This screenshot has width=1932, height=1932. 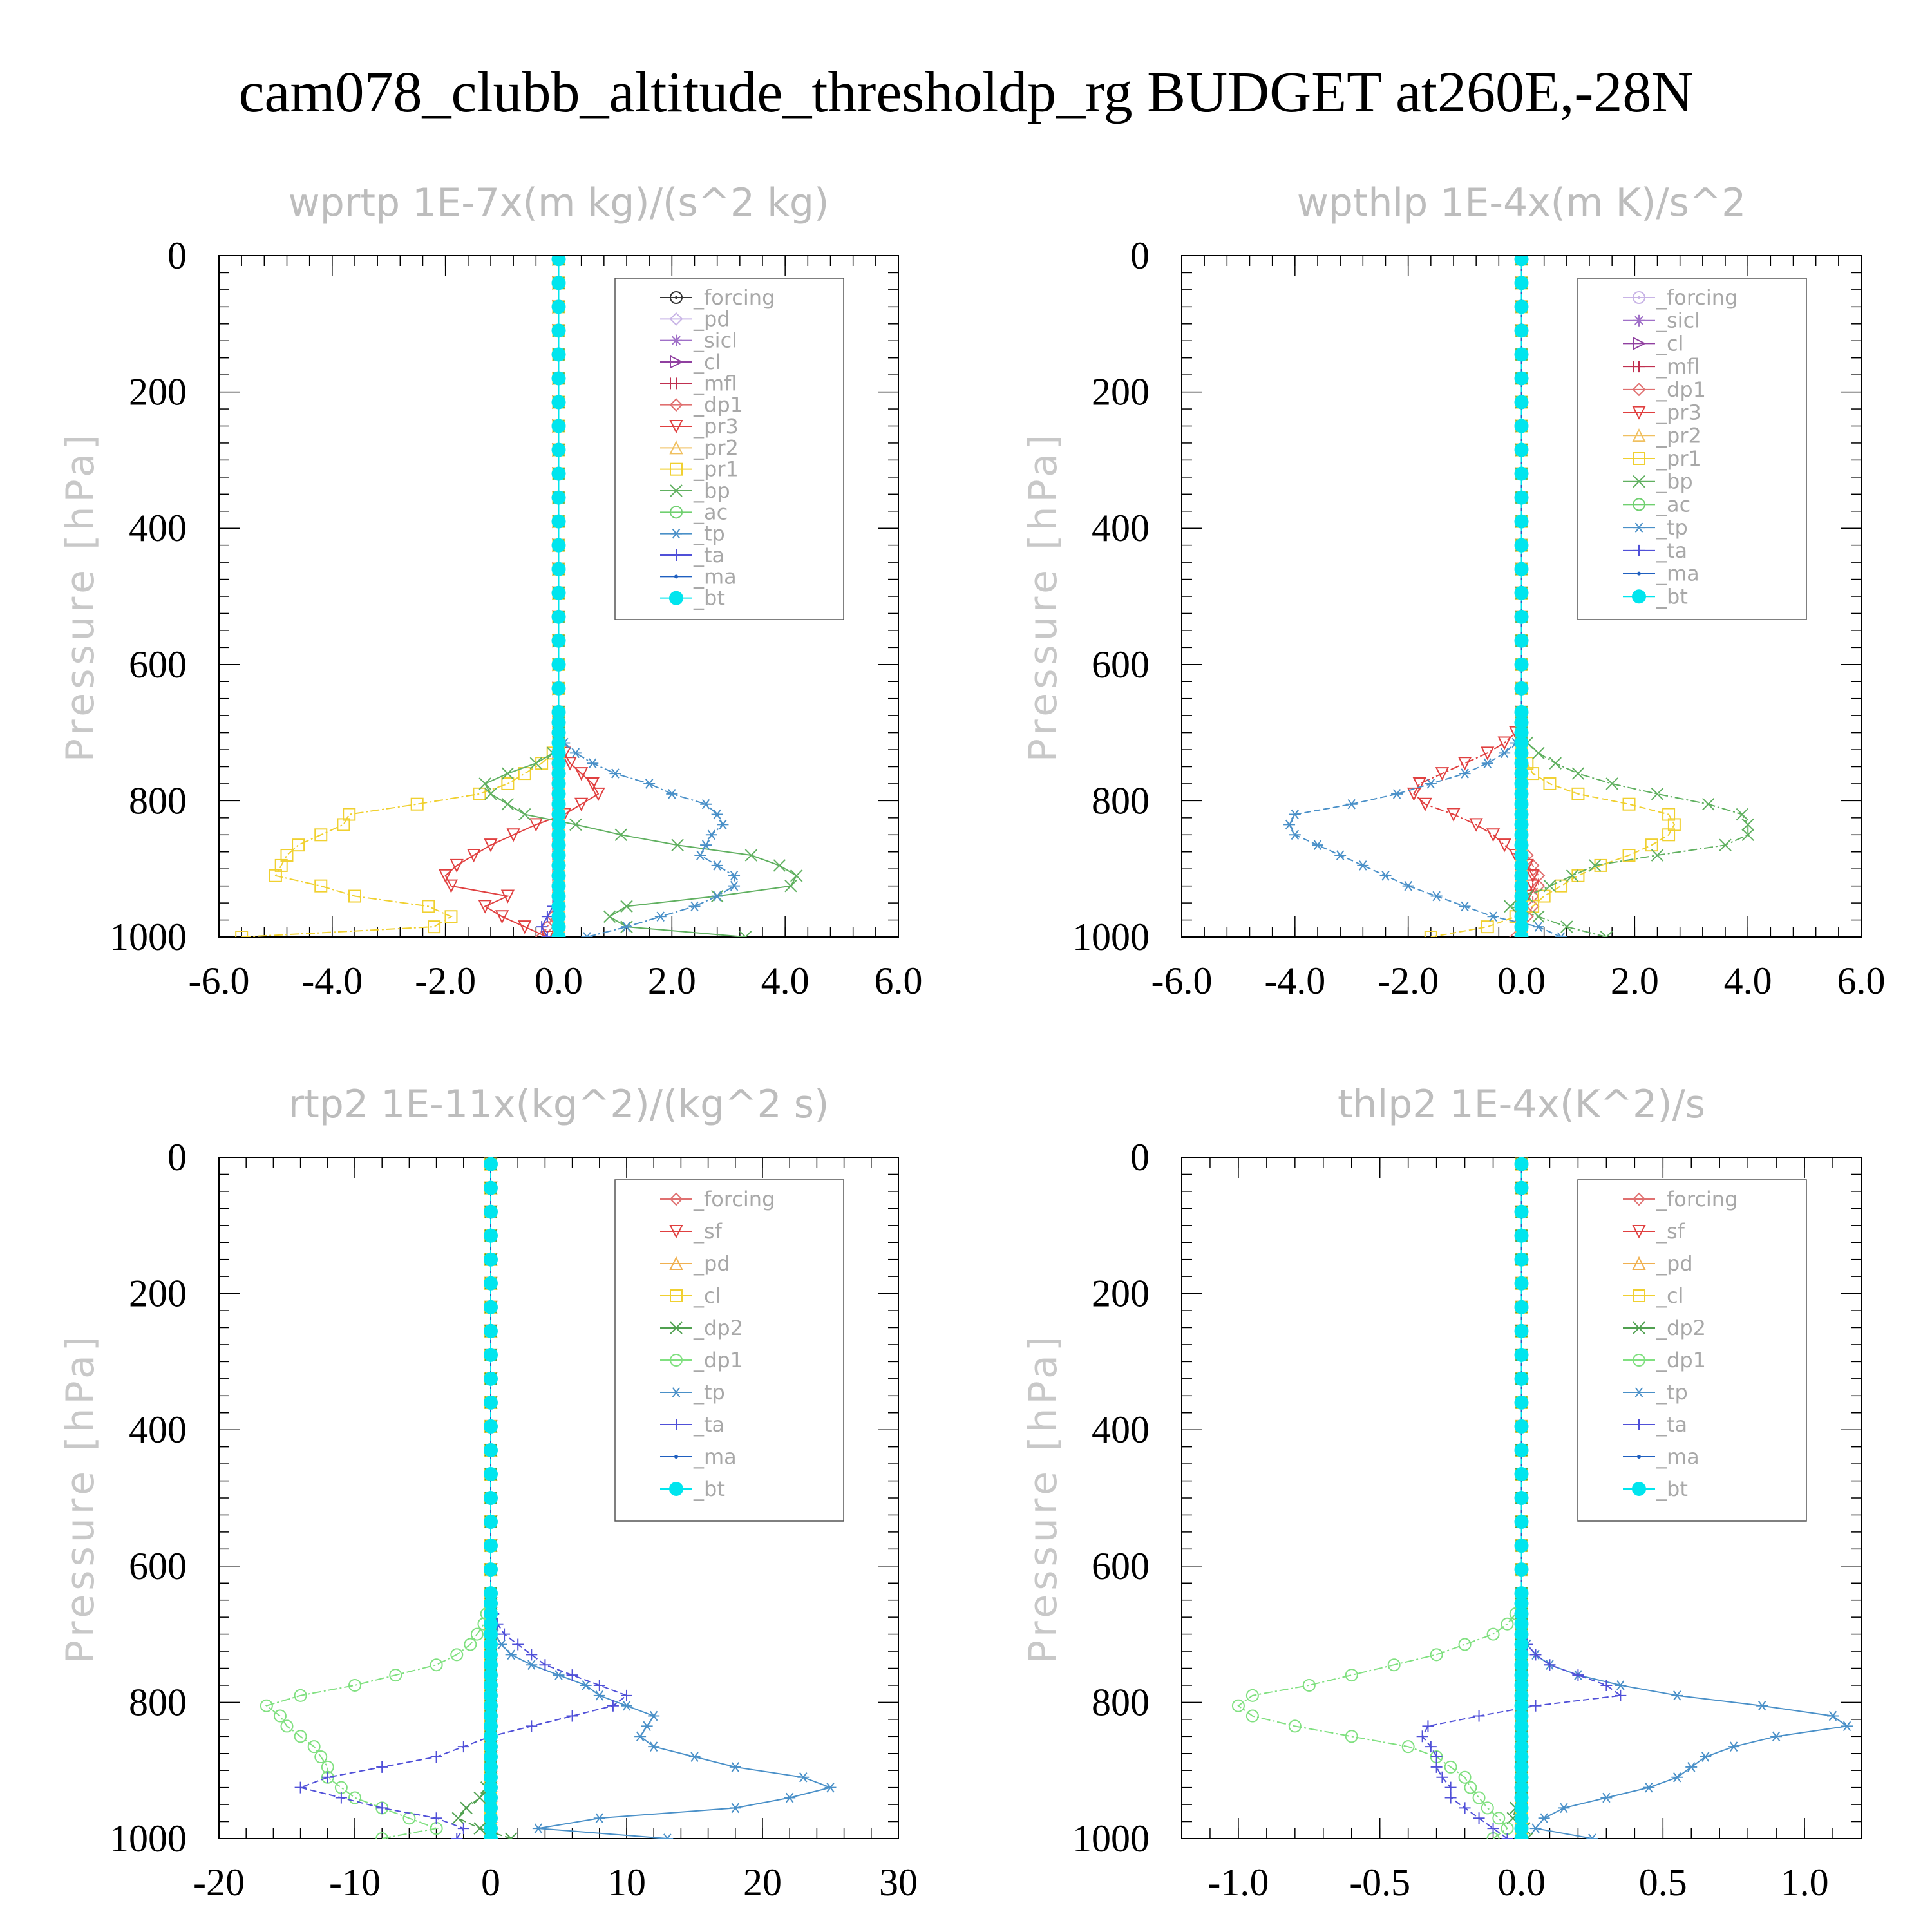 I want to click on y-tick-label: 0, so click(x=177, y=256).